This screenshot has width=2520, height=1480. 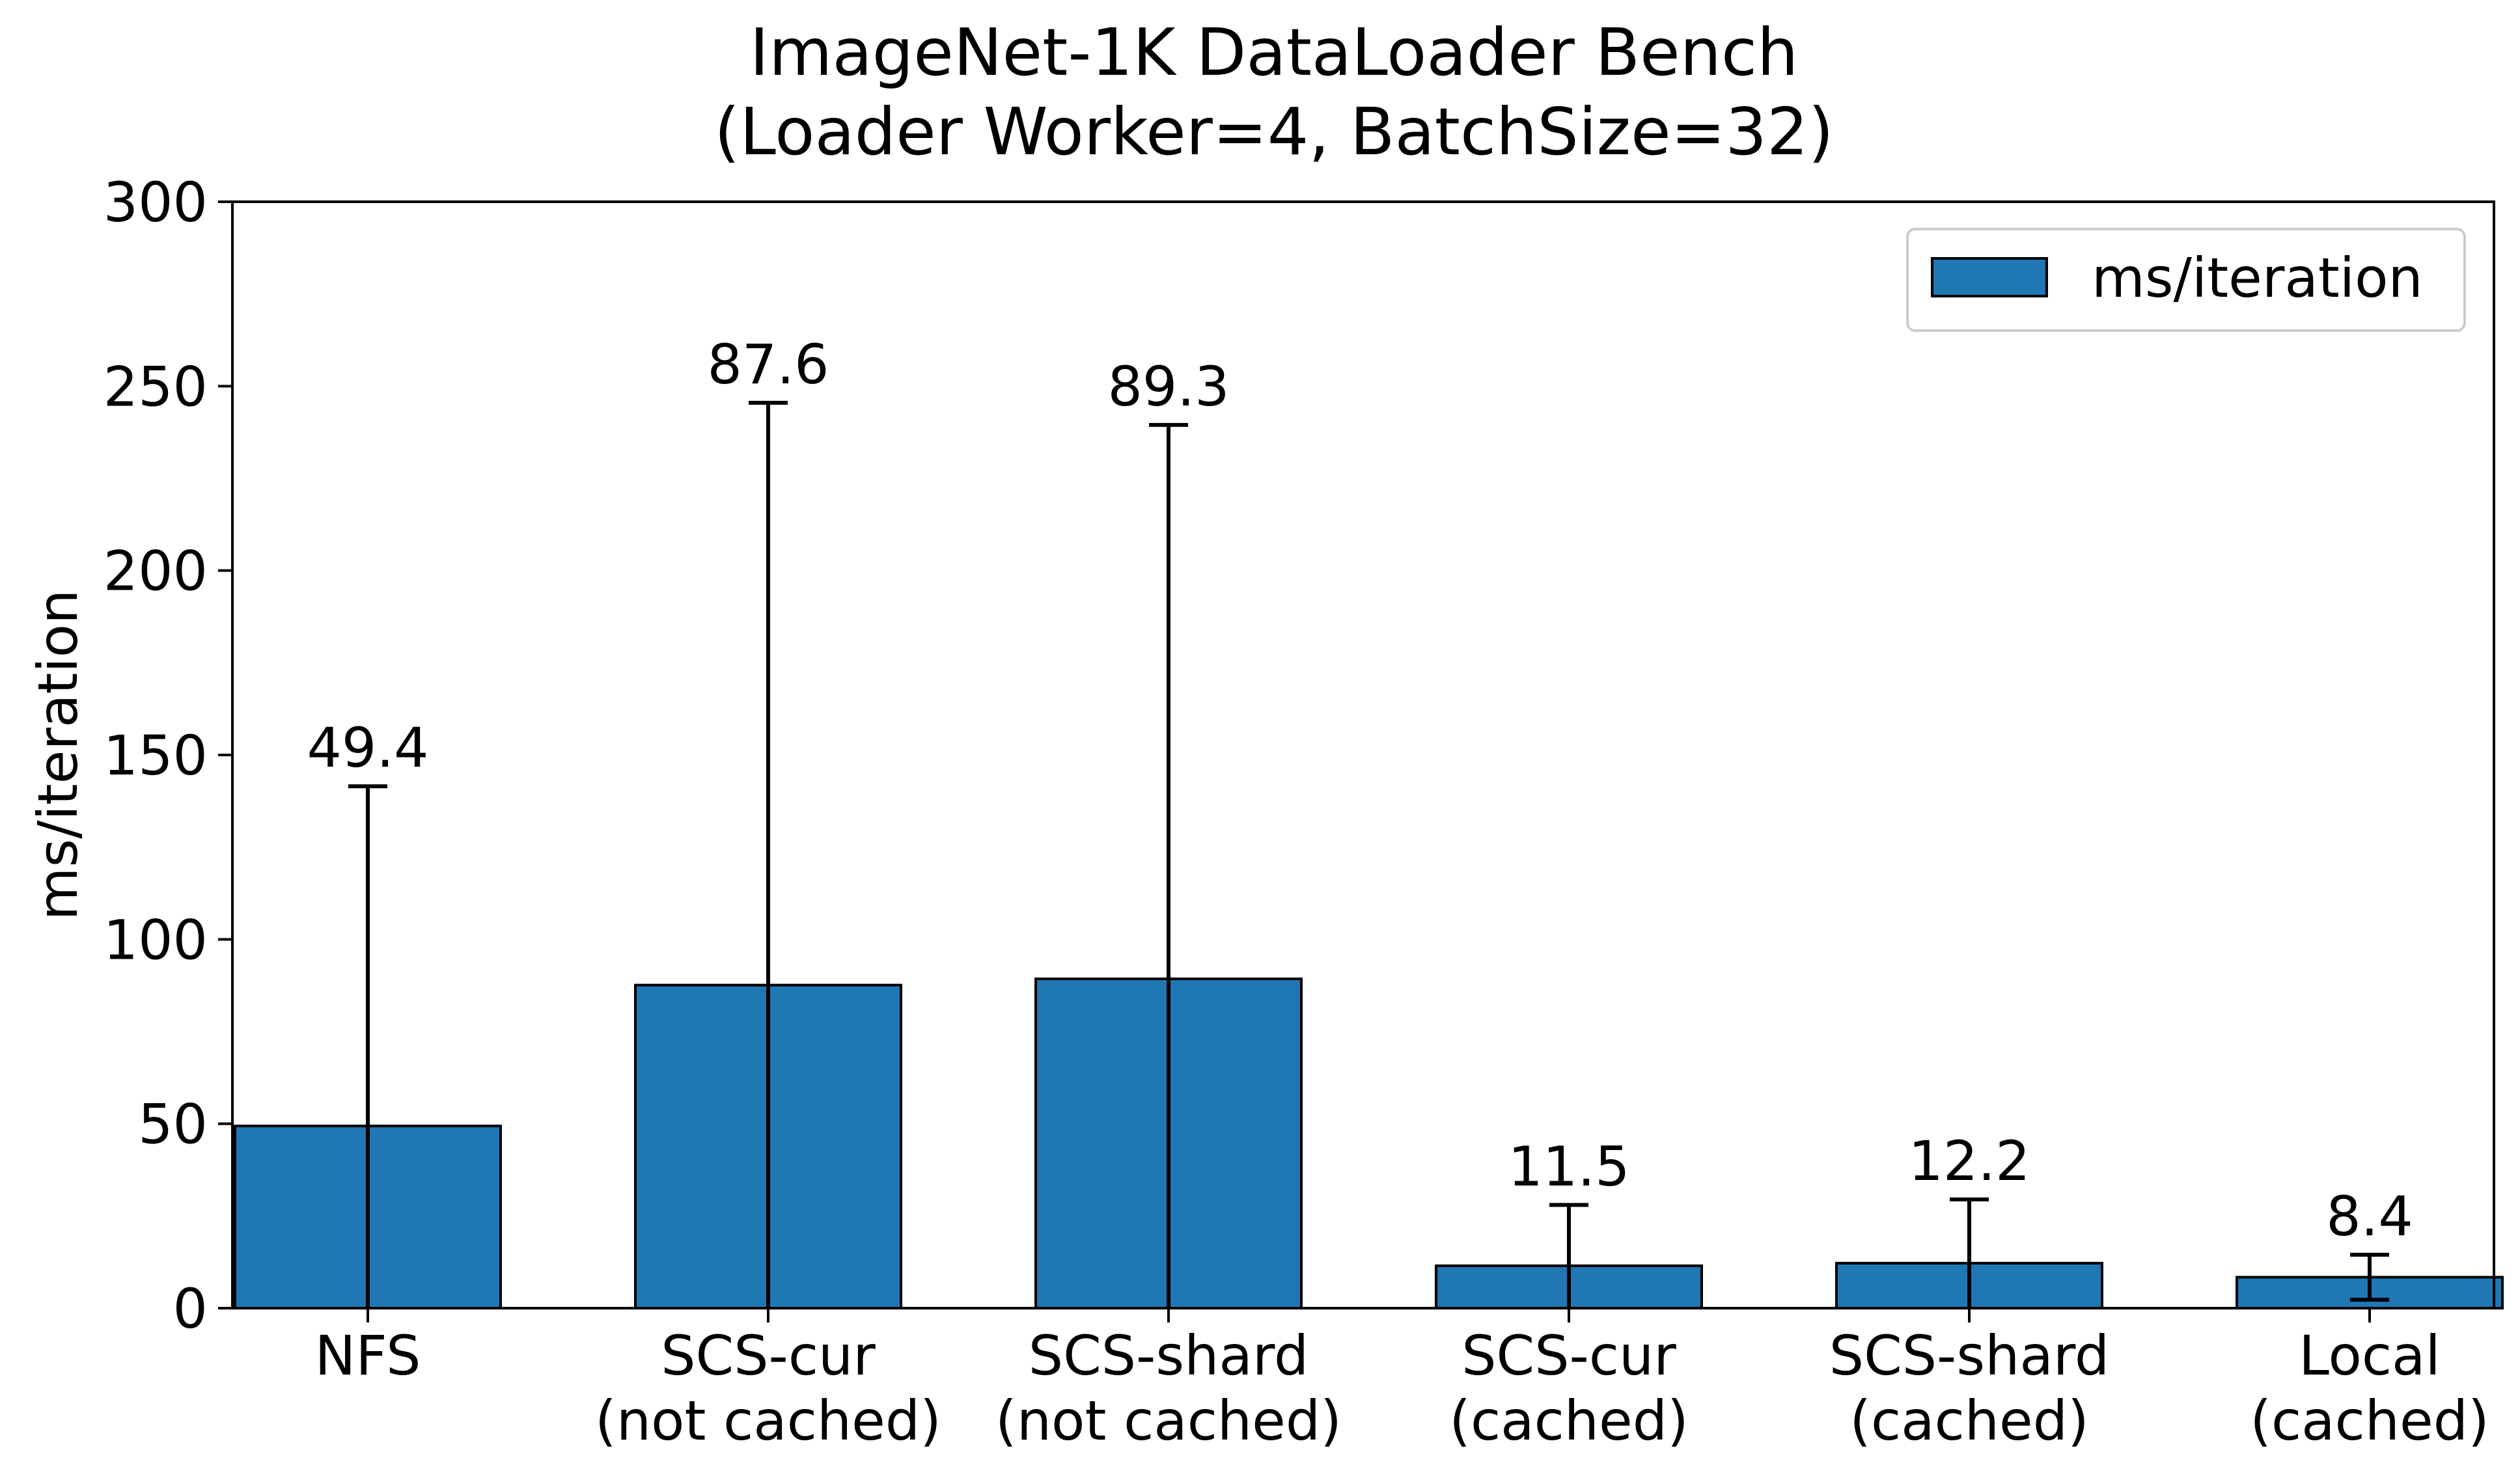 I want to click on x-tick-label-line-5-0: Local, so click(x=2370, y=1356).